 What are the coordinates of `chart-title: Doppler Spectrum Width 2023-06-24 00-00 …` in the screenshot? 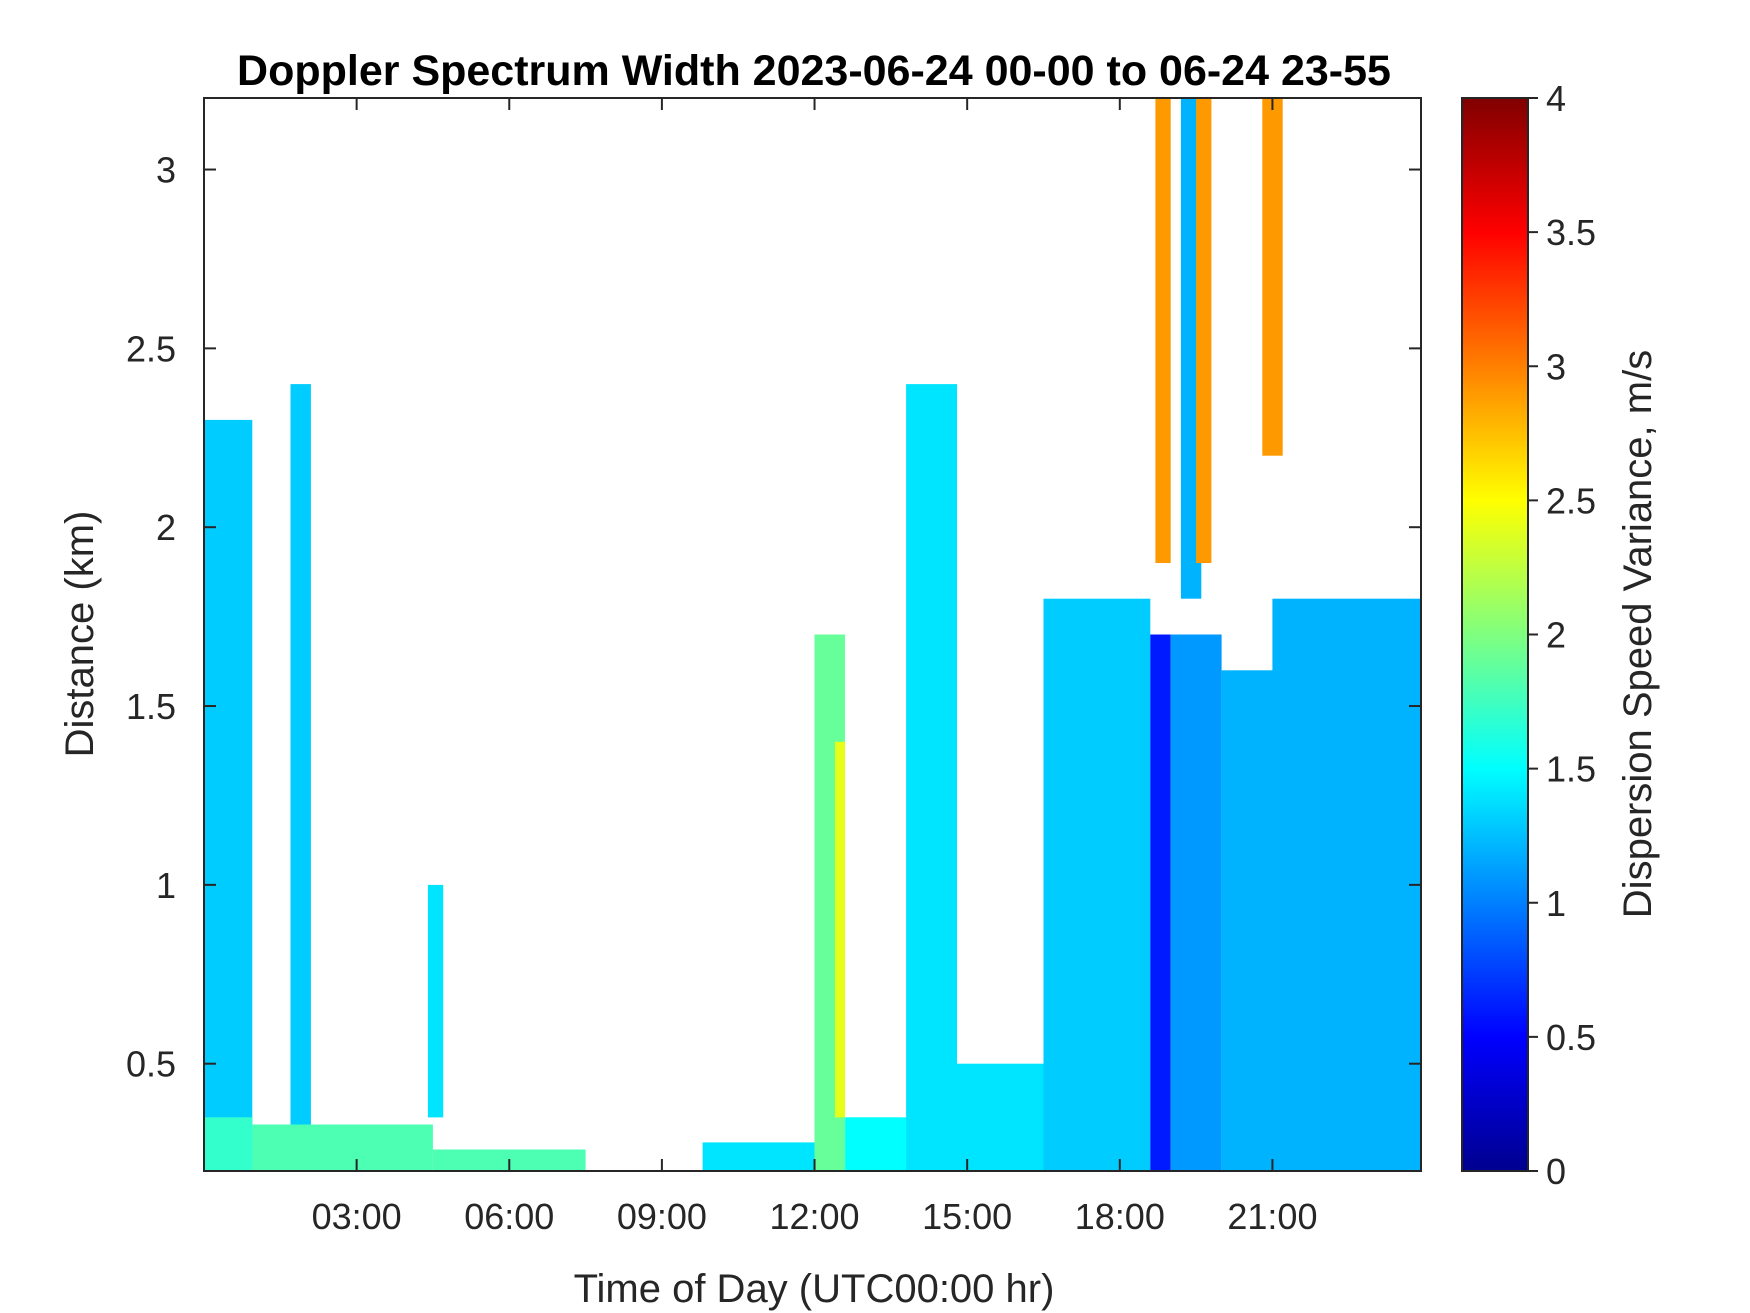 It's located at (814, 71).